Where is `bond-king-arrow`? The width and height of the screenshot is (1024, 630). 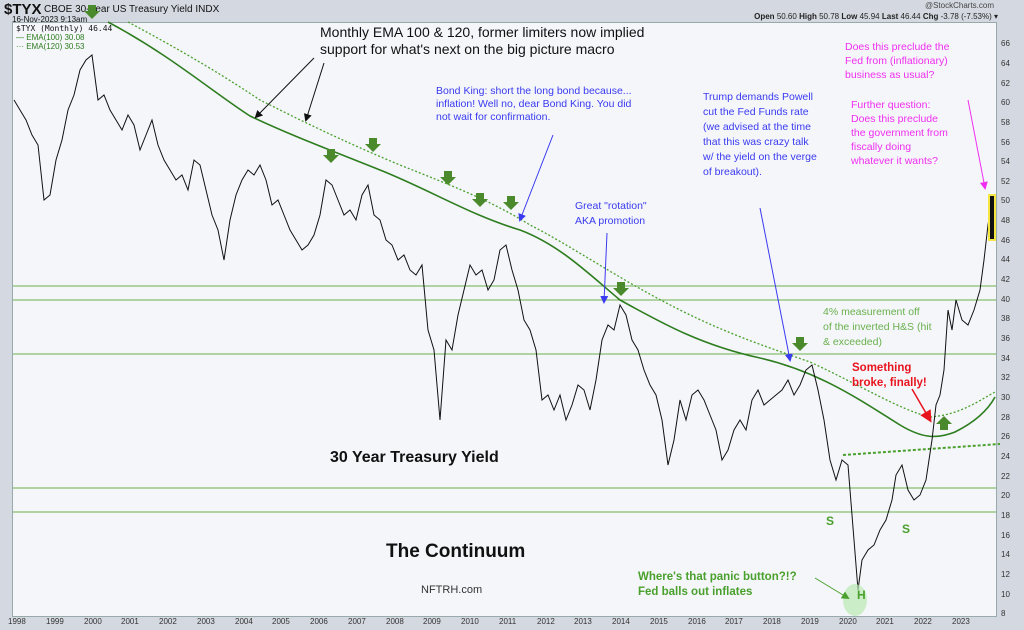
bond-king-arrow is located at coordinates (536, 178).